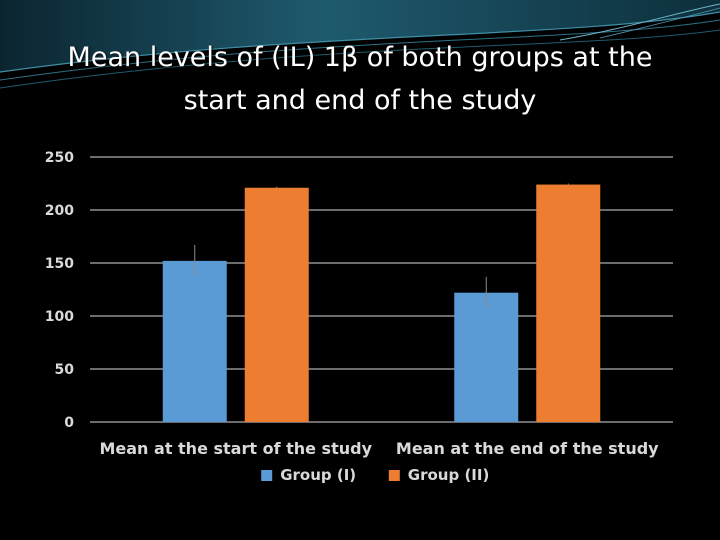 Image resolution: width=720 pixels, height=540 pixels. Describe the element at coordinates (65, 370) in the screenshot. I see `y-tick-label: 50` at that location.